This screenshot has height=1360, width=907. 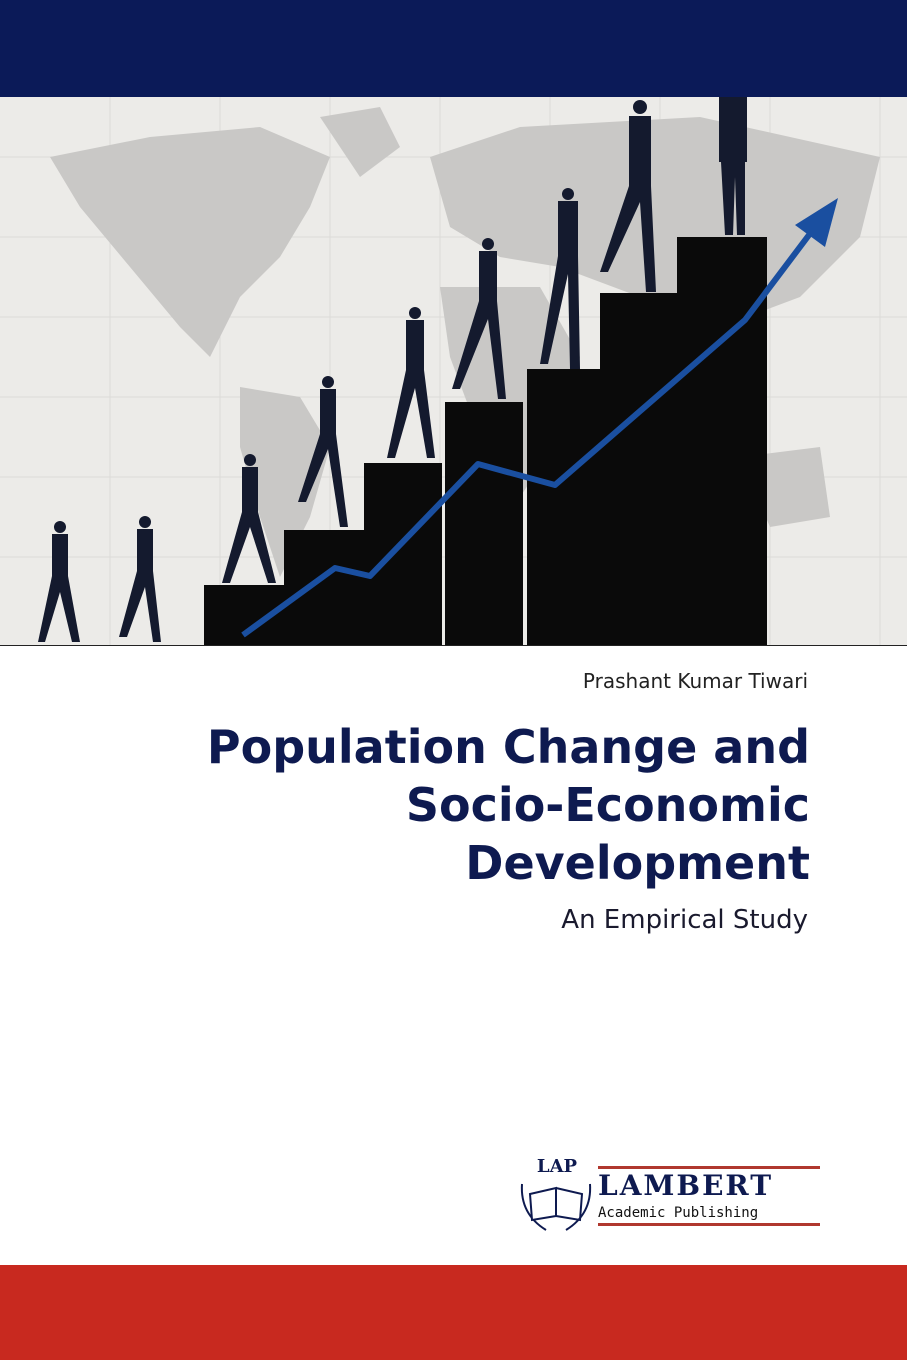 What do you see at coordinates (637, 863) in the screenshot?
I see `title-line: Development` at bounding box center [637, 863].